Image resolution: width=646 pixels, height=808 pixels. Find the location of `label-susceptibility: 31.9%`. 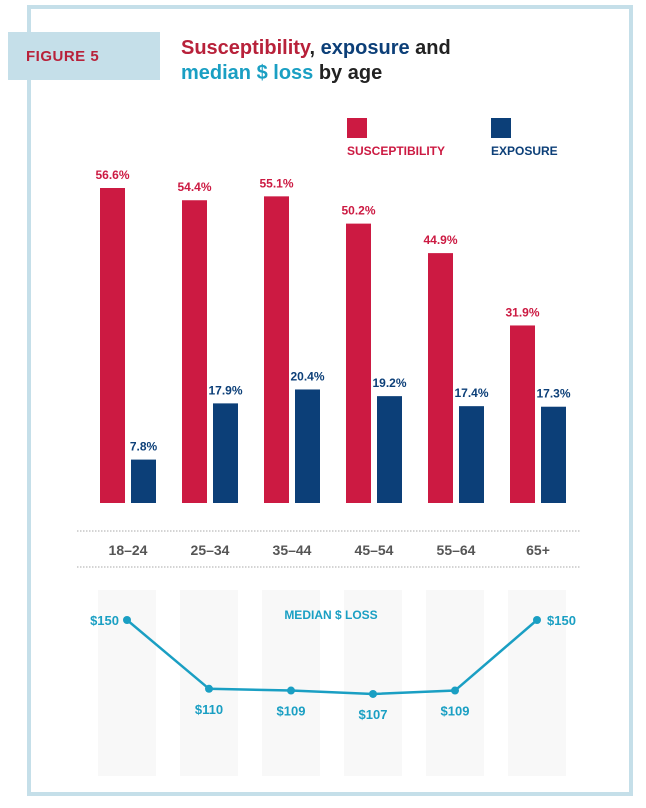

label-susceptibility: 31.9% is located at coordinates (522, 312).